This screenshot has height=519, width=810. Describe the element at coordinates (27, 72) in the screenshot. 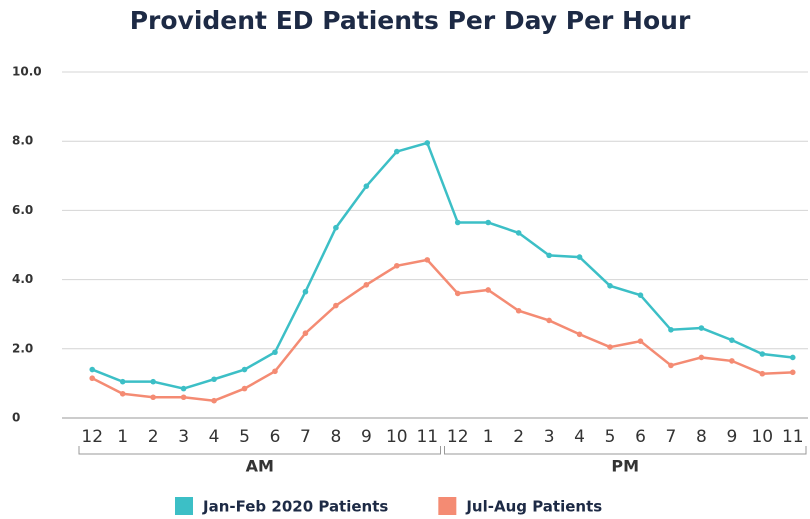

I see `y-tick-label: 10.0` at that location.